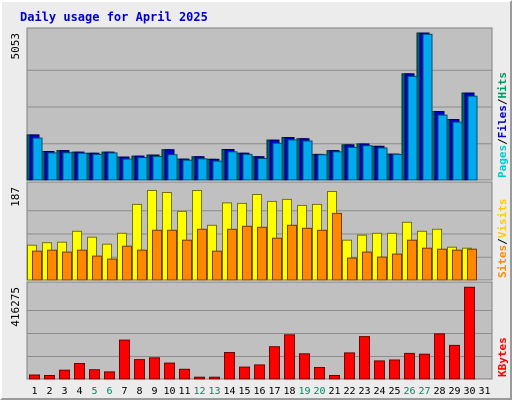  I want to click on x-tick-label: 14, so click(229, 391).